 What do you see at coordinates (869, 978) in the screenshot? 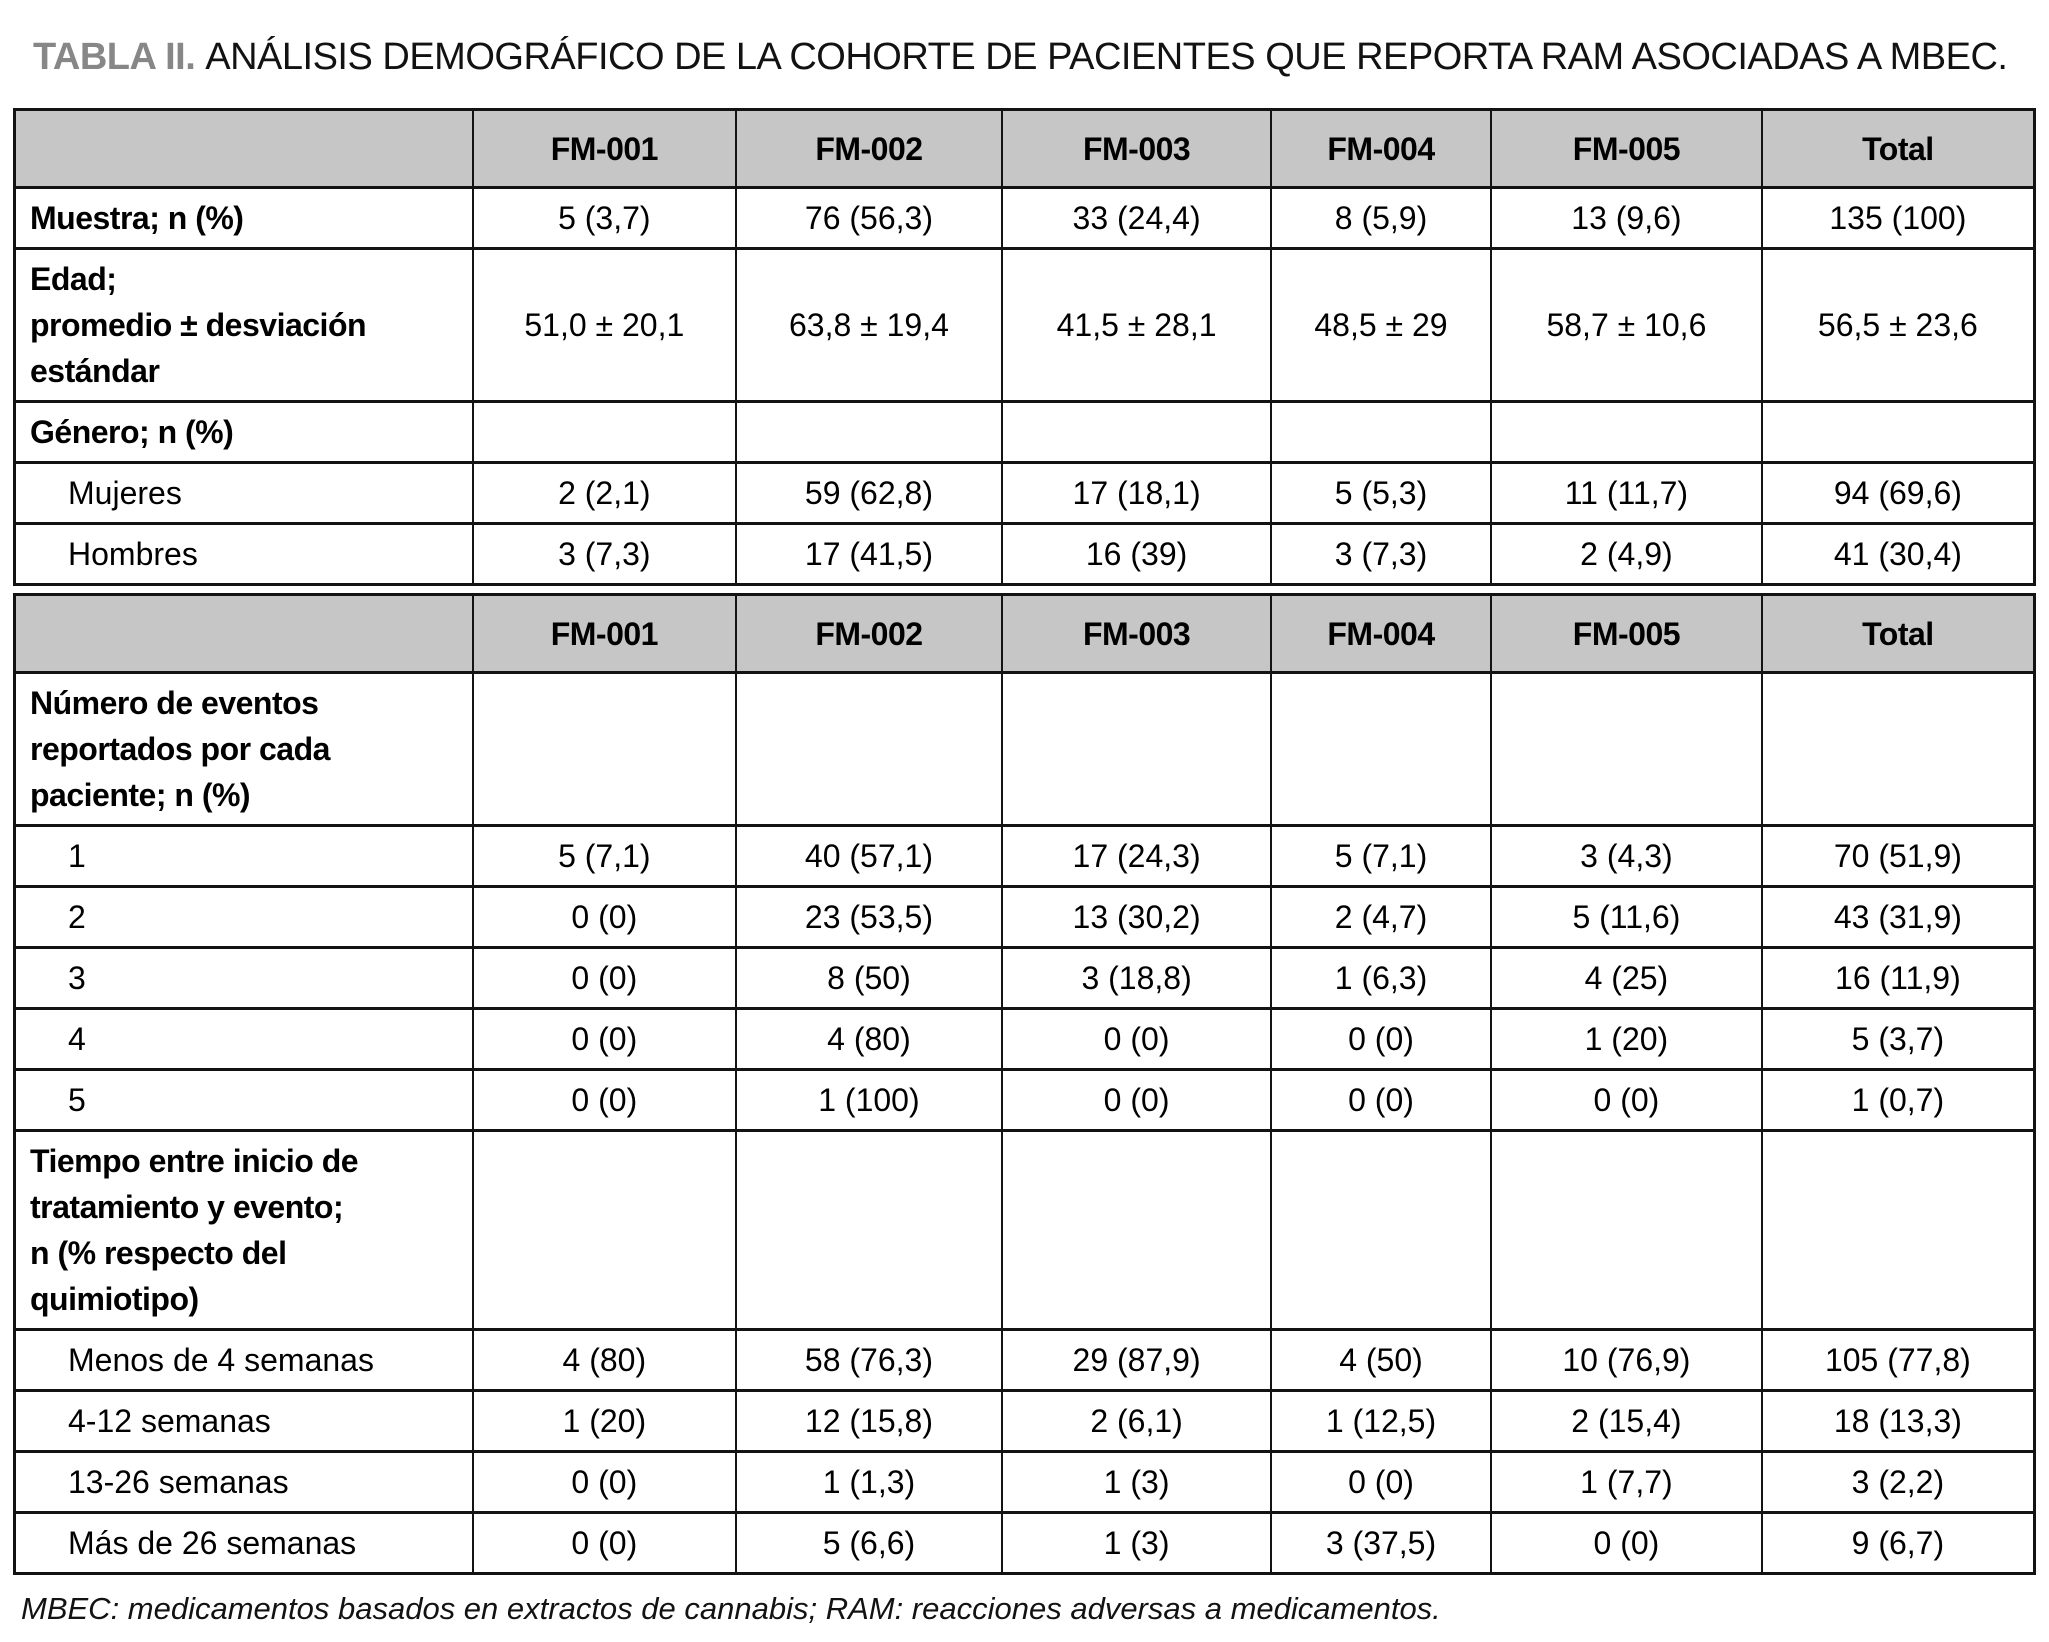
I see `data-cell: 8 (50)` at bounding box center [869, 978].